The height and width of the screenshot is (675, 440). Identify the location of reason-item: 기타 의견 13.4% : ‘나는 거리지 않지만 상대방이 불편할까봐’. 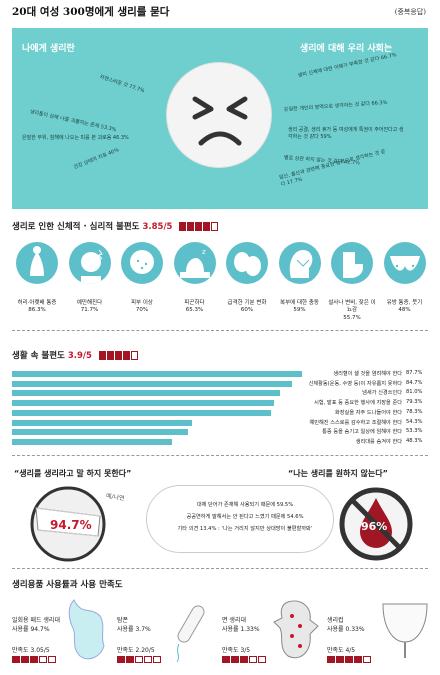
(245, 528).